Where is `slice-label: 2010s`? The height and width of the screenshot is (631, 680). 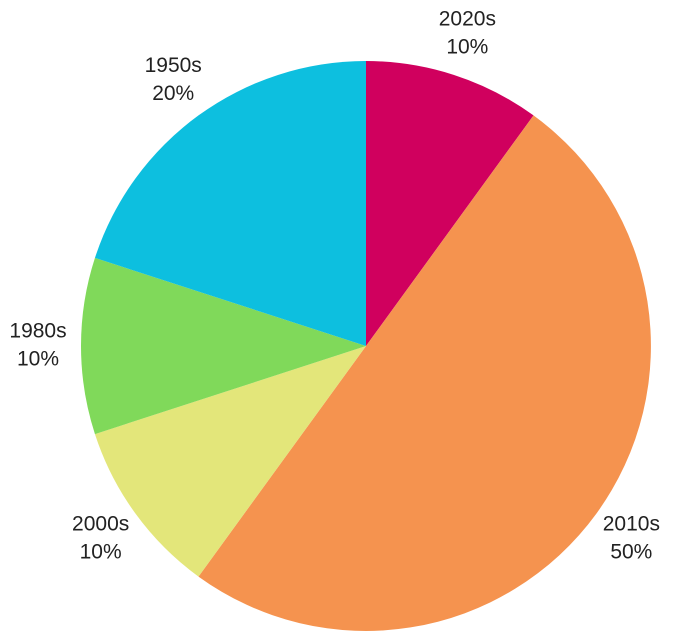
slice-label: 2010s is located at coordinates (631, 523).